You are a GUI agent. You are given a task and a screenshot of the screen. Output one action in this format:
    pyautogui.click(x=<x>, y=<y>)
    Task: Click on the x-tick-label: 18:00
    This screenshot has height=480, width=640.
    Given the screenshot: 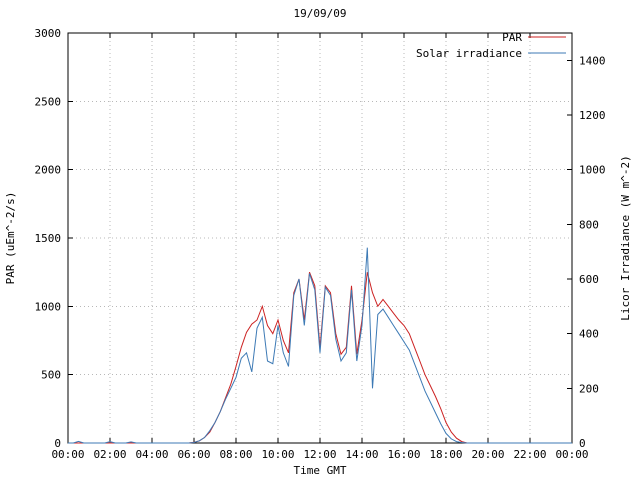 What is the action you would take?
    pyautogui.click(x=445, y=454)
    